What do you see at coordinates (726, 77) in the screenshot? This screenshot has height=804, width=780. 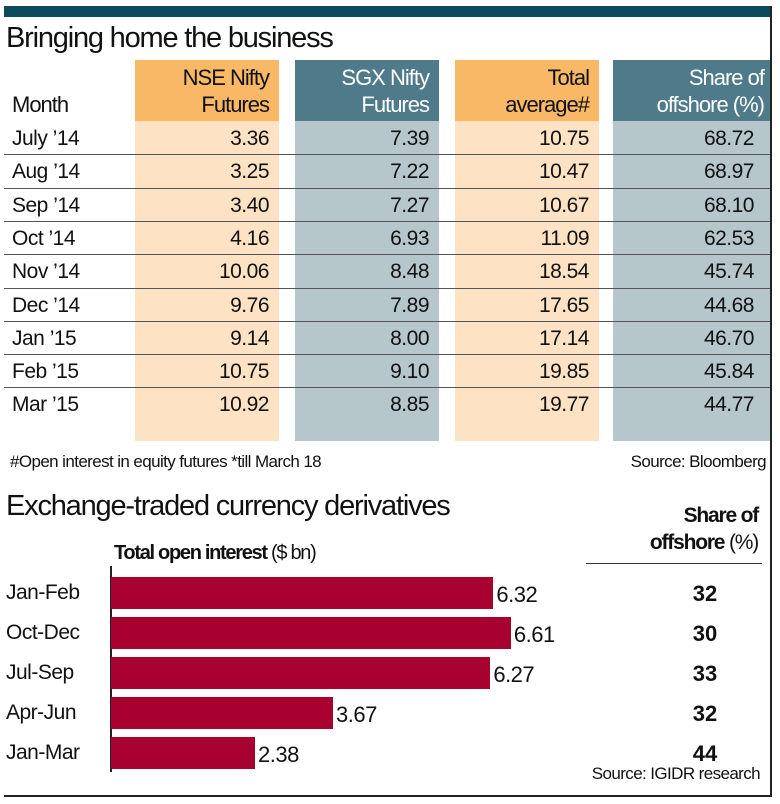 I see `header-share-line1: Share of` at bounding box center [726, 77].